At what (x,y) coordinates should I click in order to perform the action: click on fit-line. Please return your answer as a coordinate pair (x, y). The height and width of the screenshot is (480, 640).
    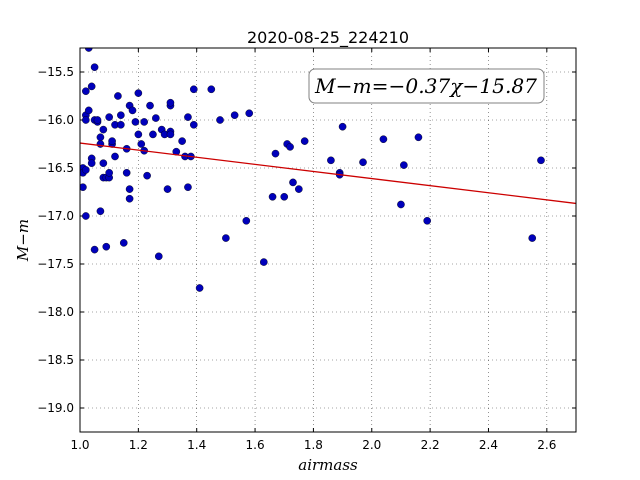
    Looking at the image, I should click on (328, 173).